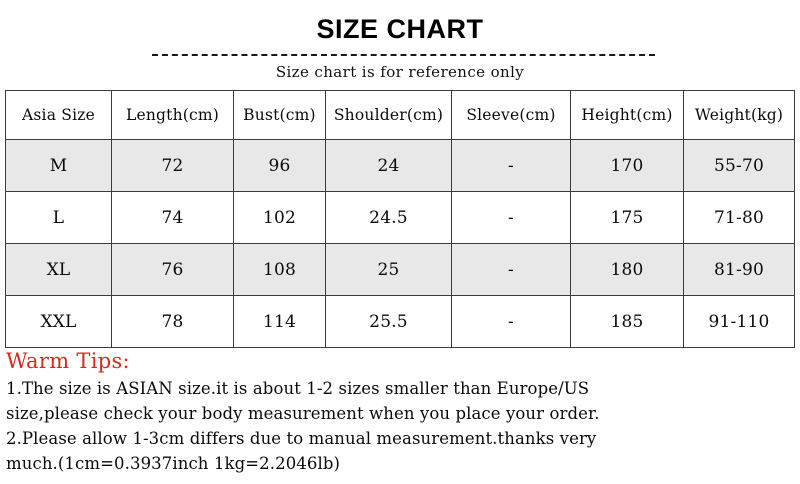 This screenshot has width=800, height=484. What do you see at coordinates (279, 321) in the screenshot?
I see `cell-bust: 114` at bounding box center [279, 321].